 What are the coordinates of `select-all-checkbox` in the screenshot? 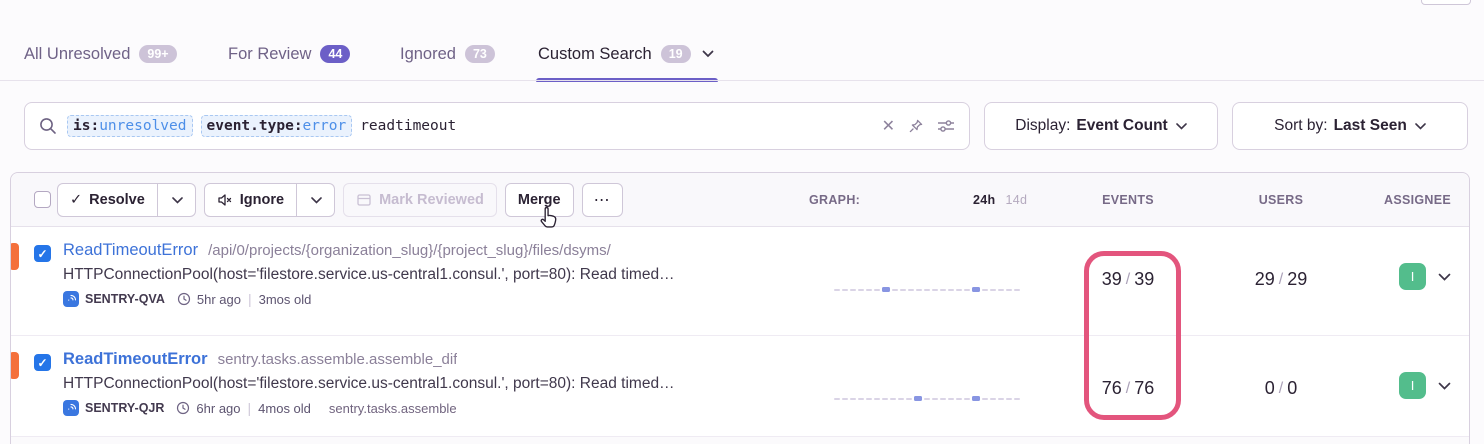 It's located at (42, 199).